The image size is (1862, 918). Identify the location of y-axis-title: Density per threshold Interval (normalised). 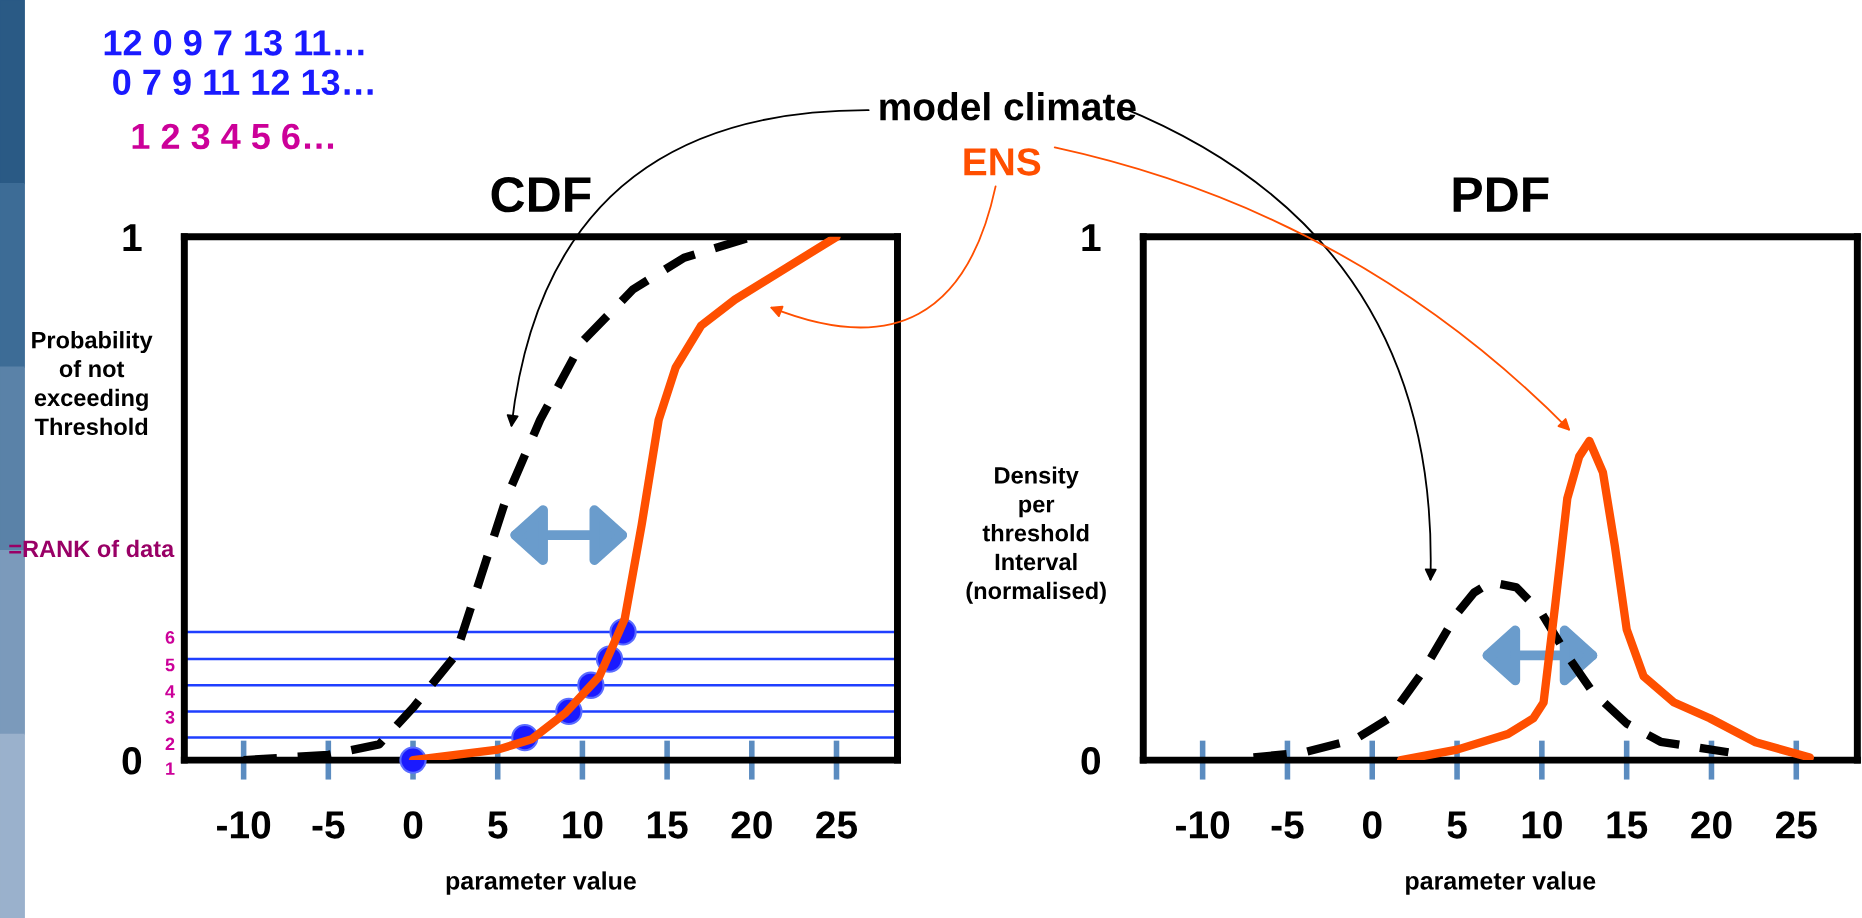
(1036, 535).